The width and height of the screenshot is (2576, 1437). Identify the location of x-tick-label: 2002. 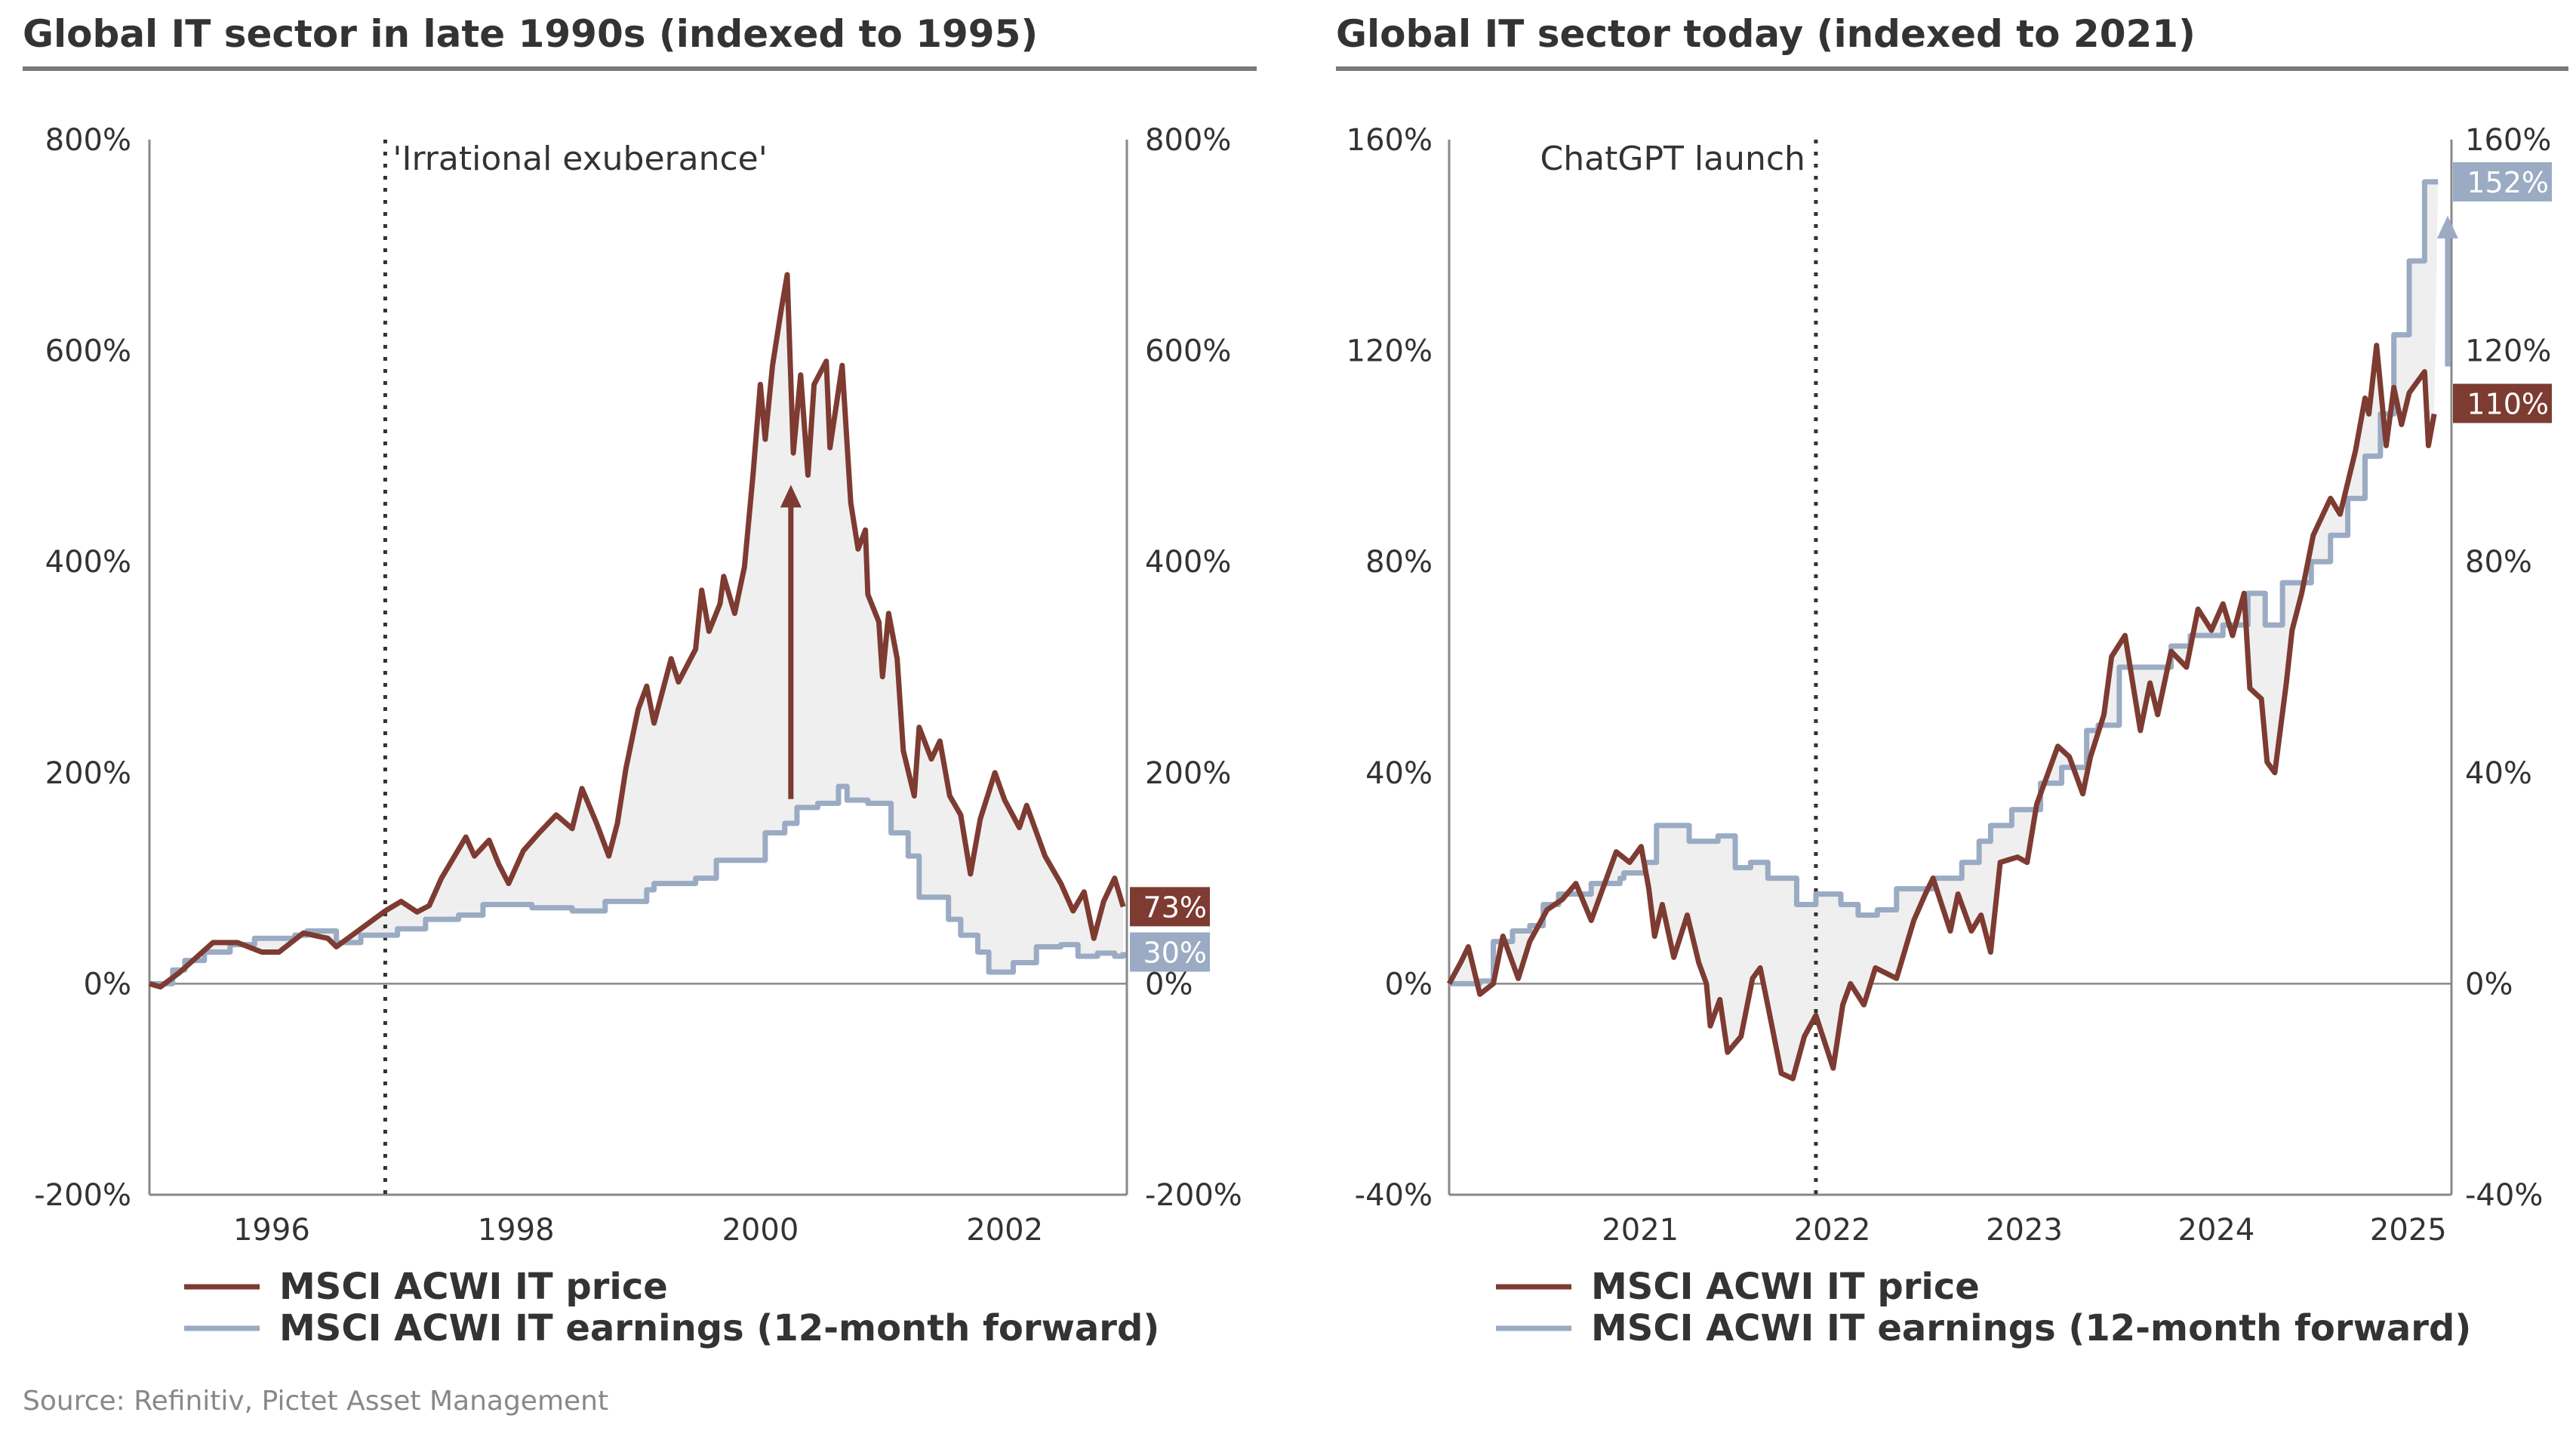
(1004, 1230).